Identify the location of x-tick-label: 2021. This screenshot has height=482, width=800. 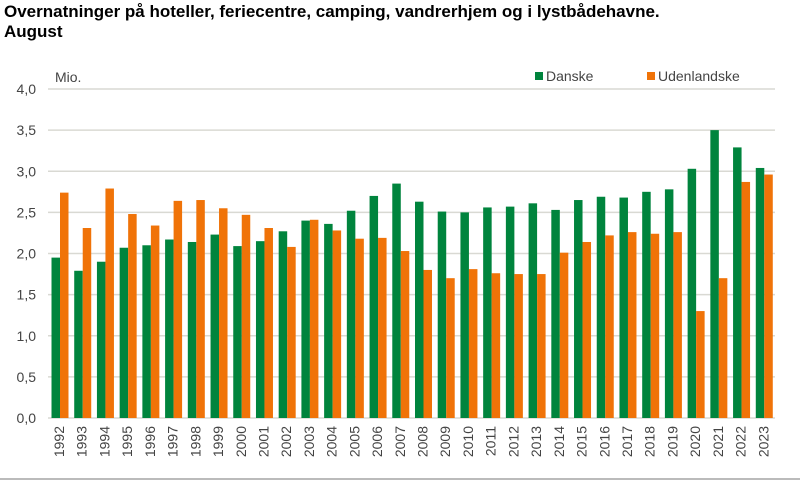
(718, 441).